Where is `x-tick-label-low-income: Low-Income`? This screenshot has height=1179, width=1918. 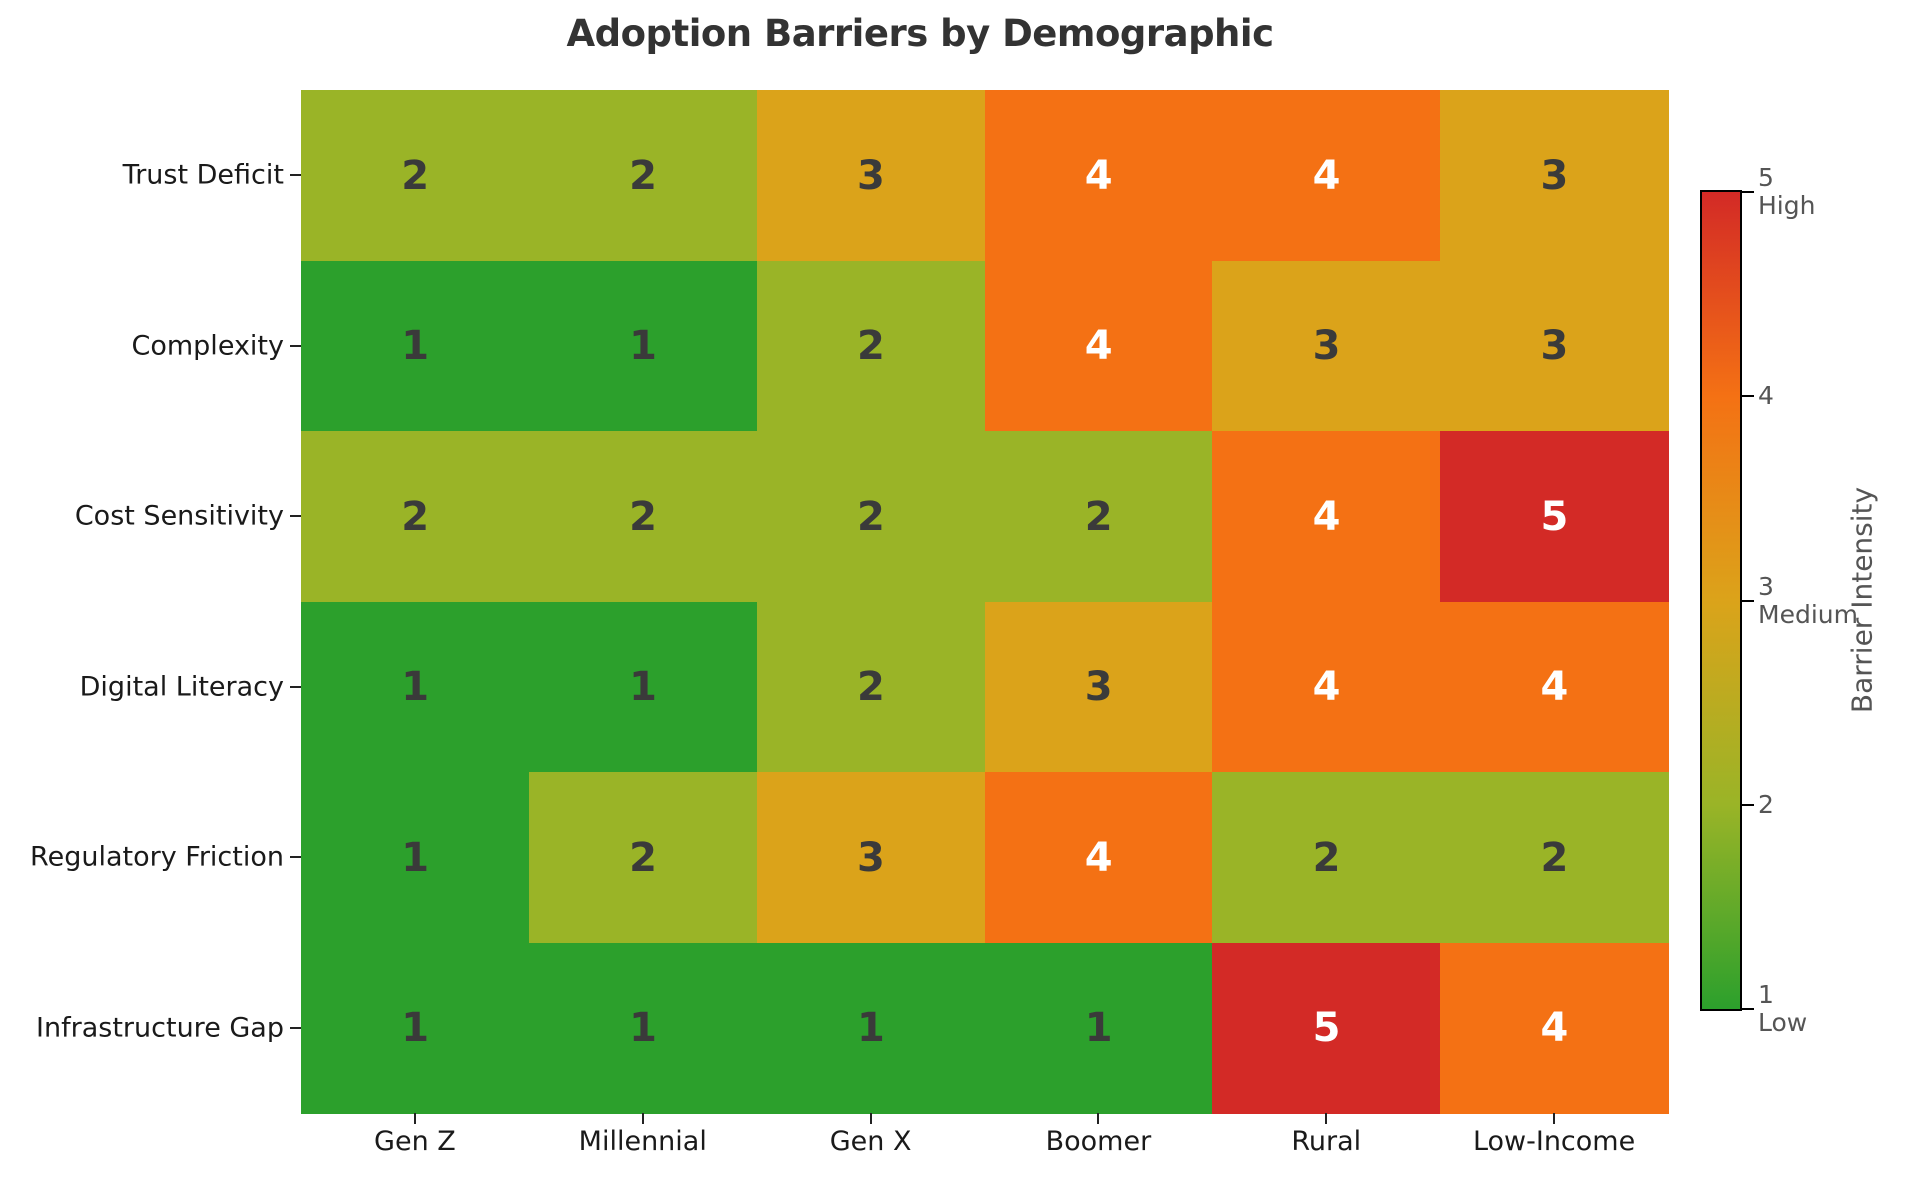 x-tick-label-low-income: Low-Income is located at coordinates (1554, 1141).